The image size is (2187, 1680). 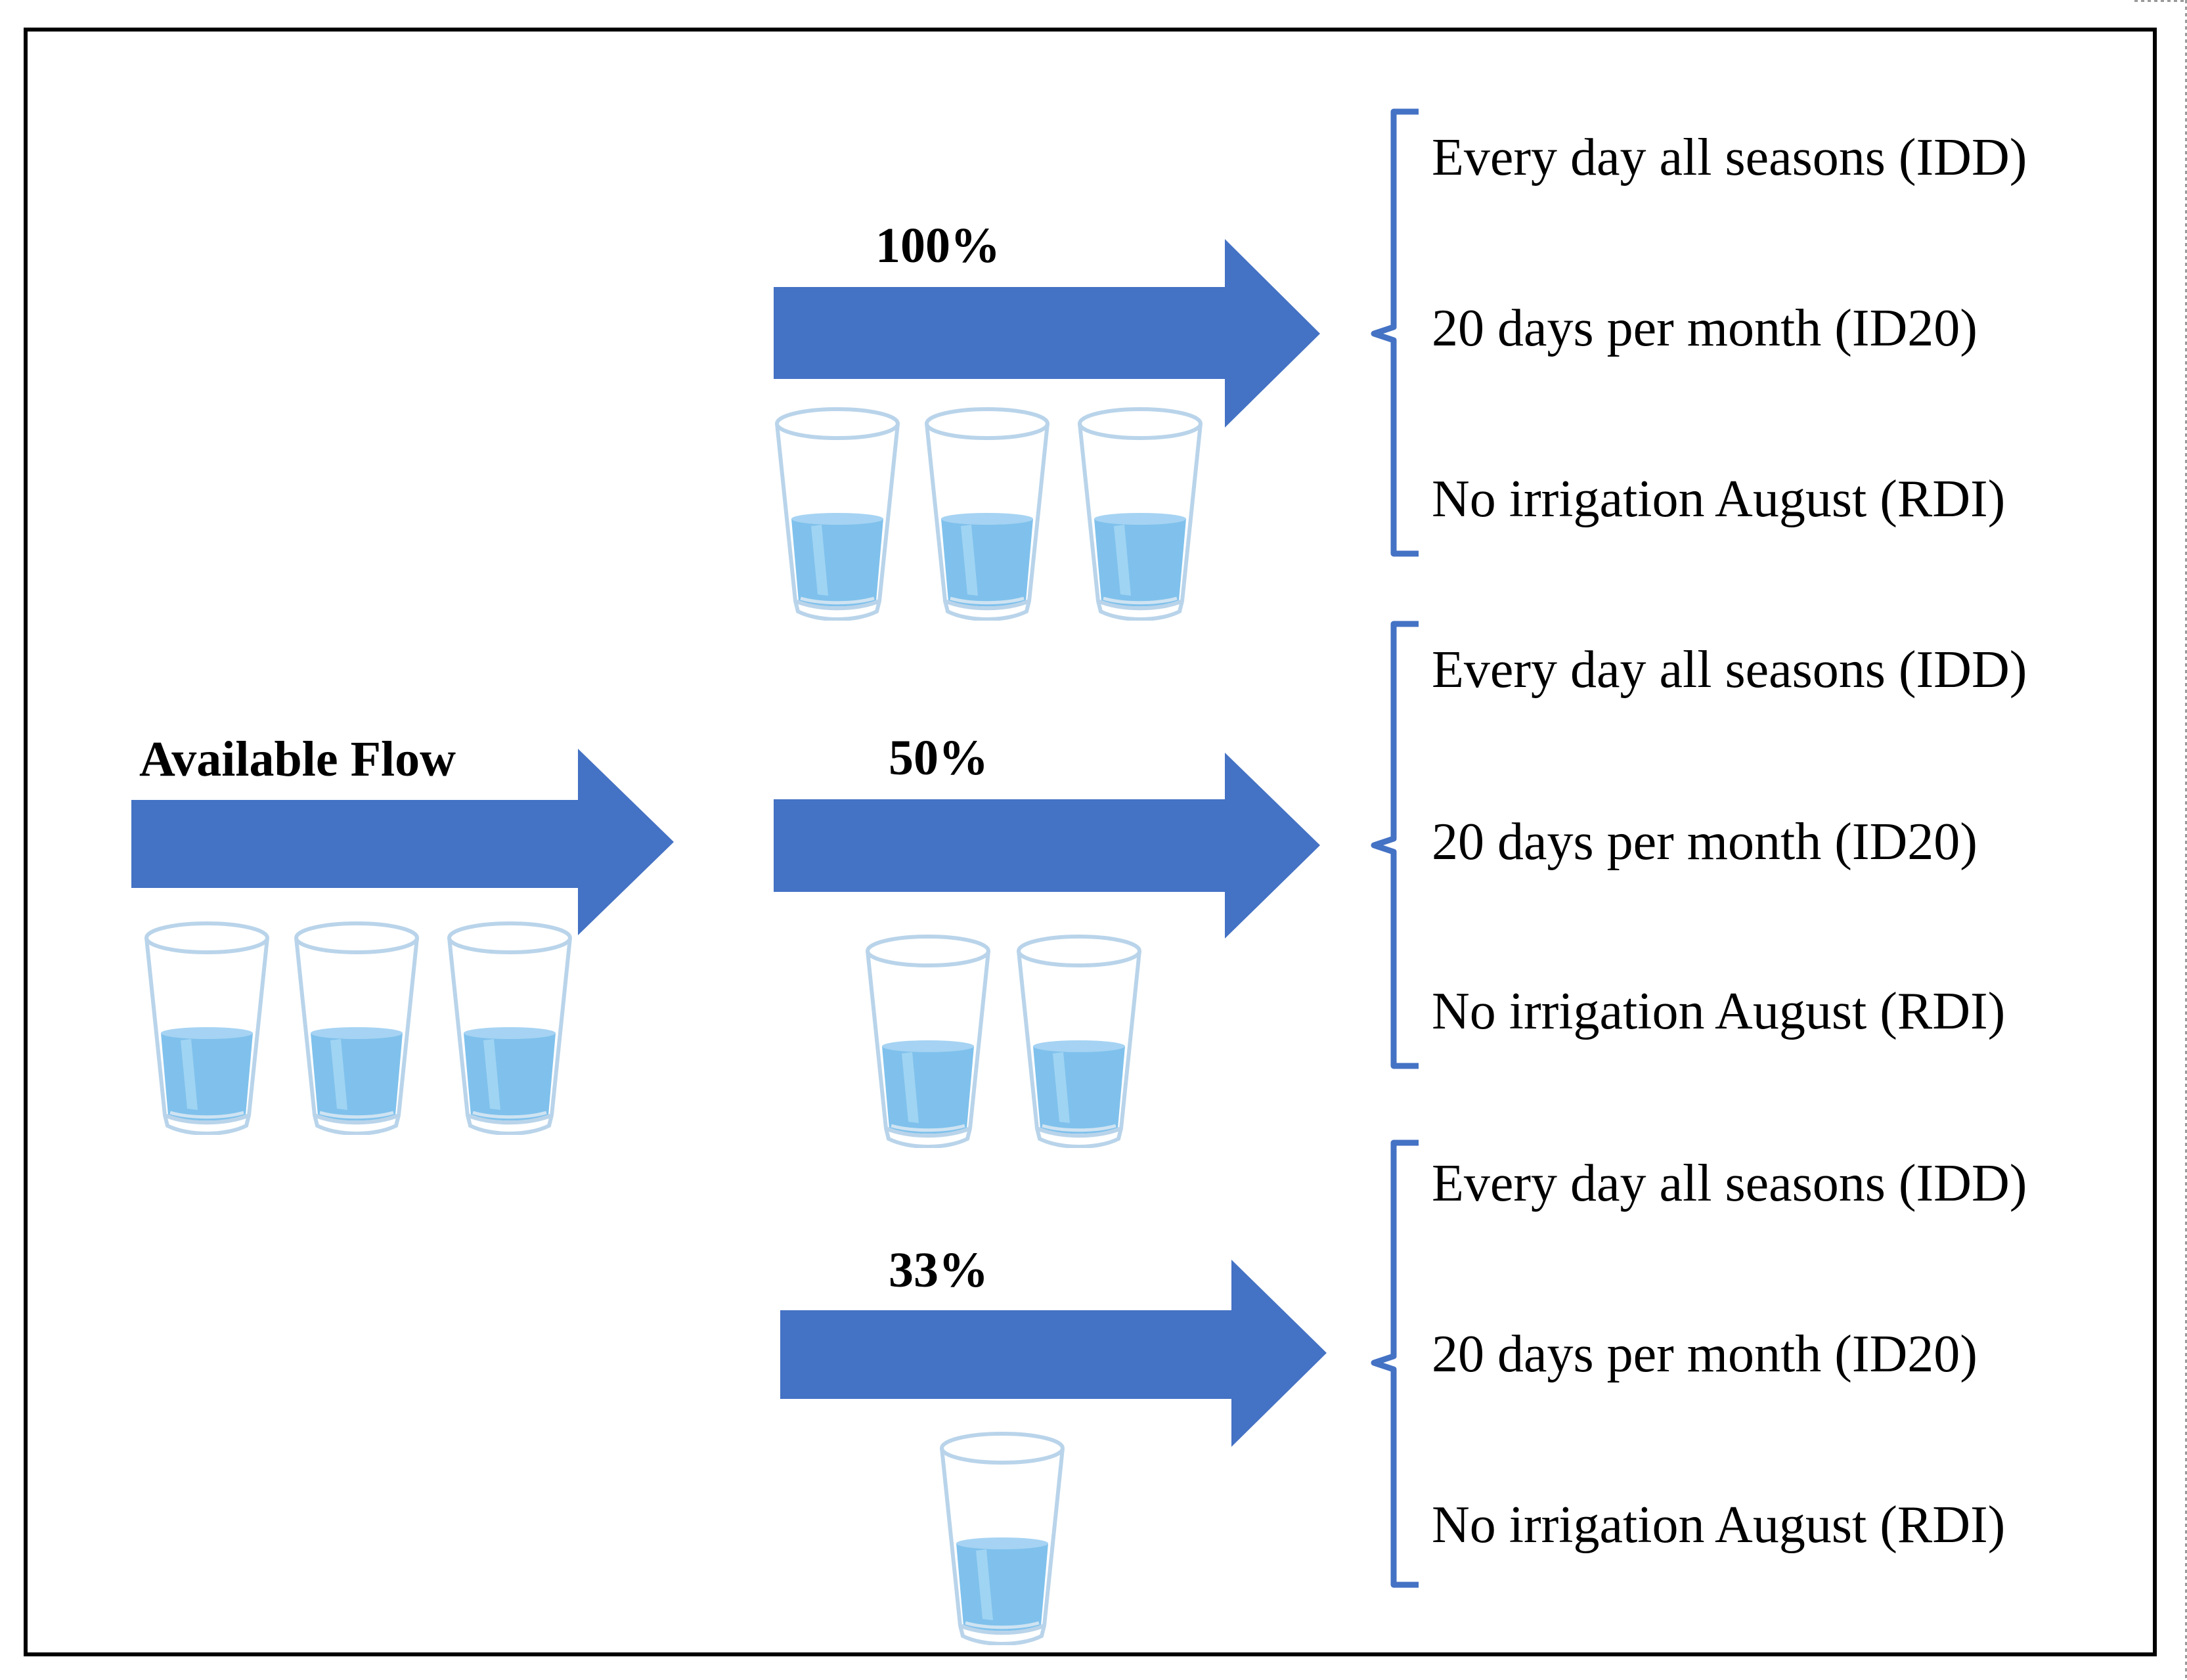 What do you see at coordinates (938, 1270) in the screenshot?
I see `branch-33-percent: 33%` at bounding box center [938, 1270].